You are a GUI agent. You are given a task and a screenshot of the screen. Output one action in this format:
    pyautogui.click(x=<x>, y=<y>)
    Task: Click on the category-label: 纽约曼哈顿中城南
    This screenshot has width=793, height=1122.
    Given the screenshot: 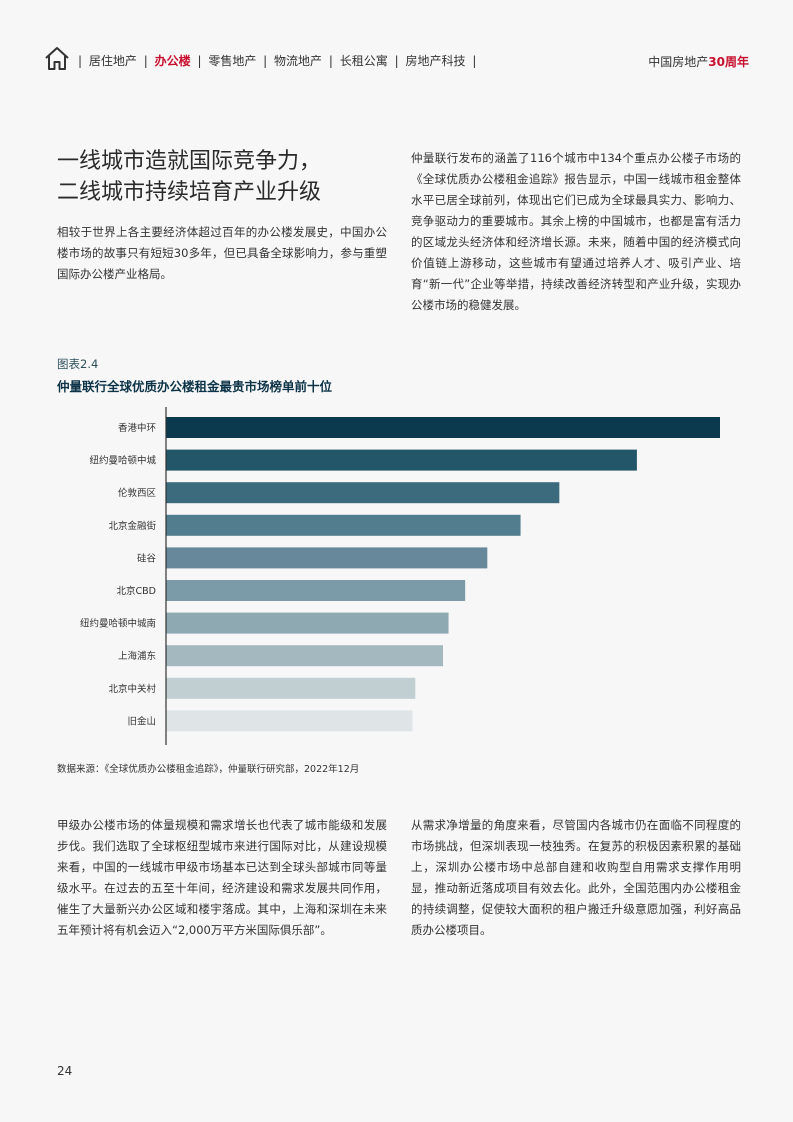 What is the action you would take?
    pyautogui.click(x=118, y=624)
    